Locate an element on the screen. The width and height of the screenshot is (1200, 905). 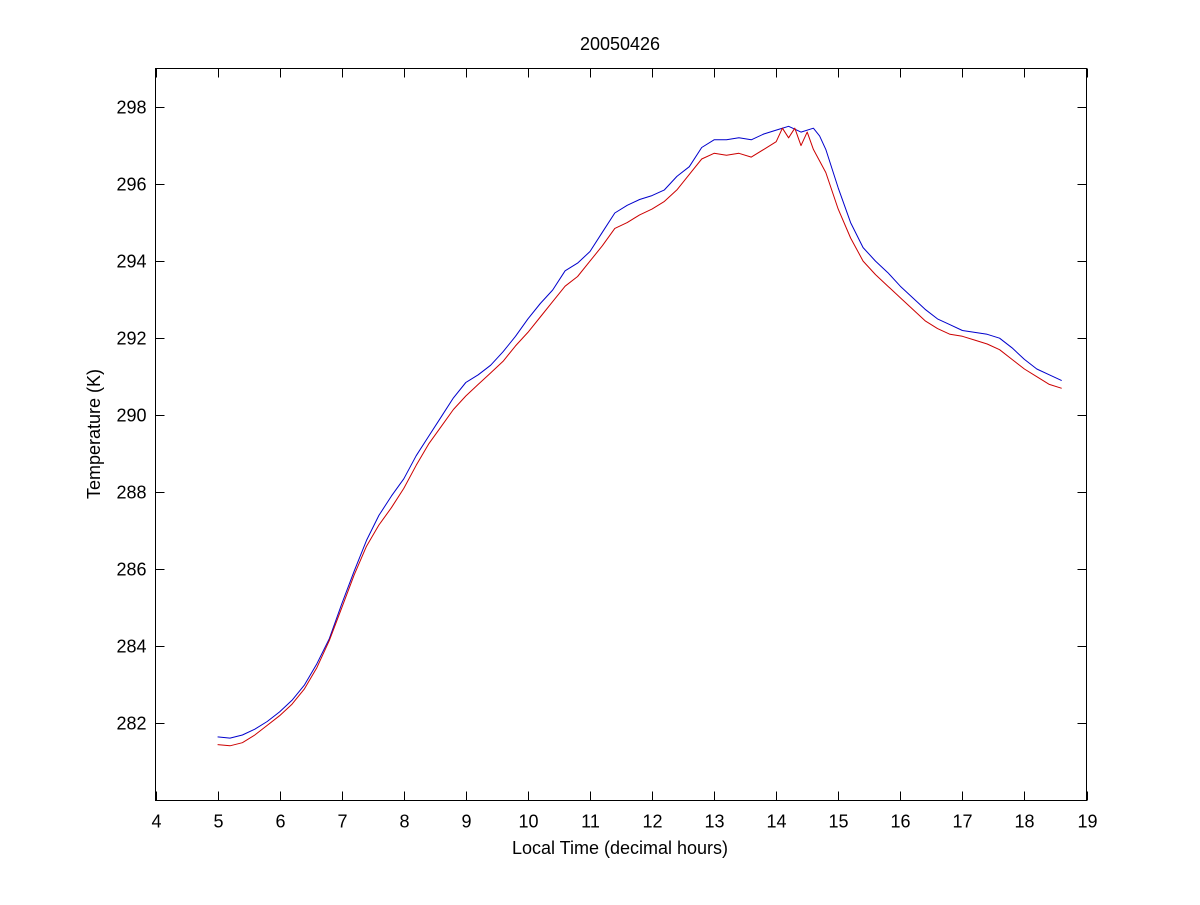
x-tick-label: 8 is located at coordinates (404, 822).